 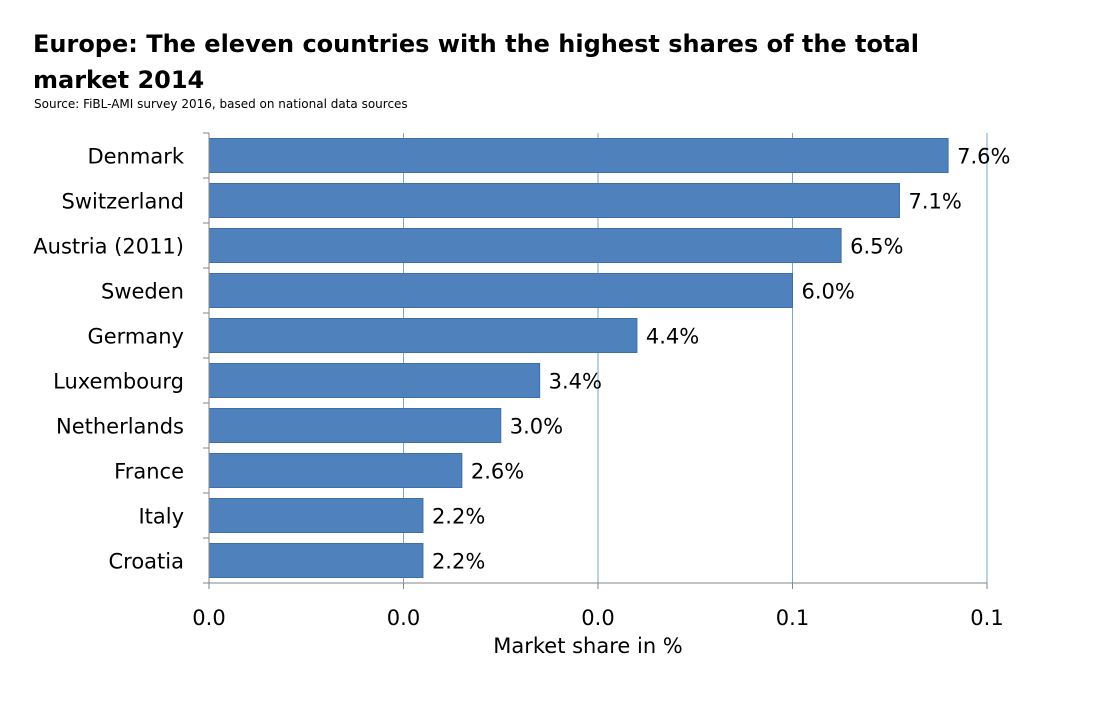 What do you see at coordinates (118, 382) in the screenshot?
I see `category-label: Luxembourg` at bounding box center [118, 382].